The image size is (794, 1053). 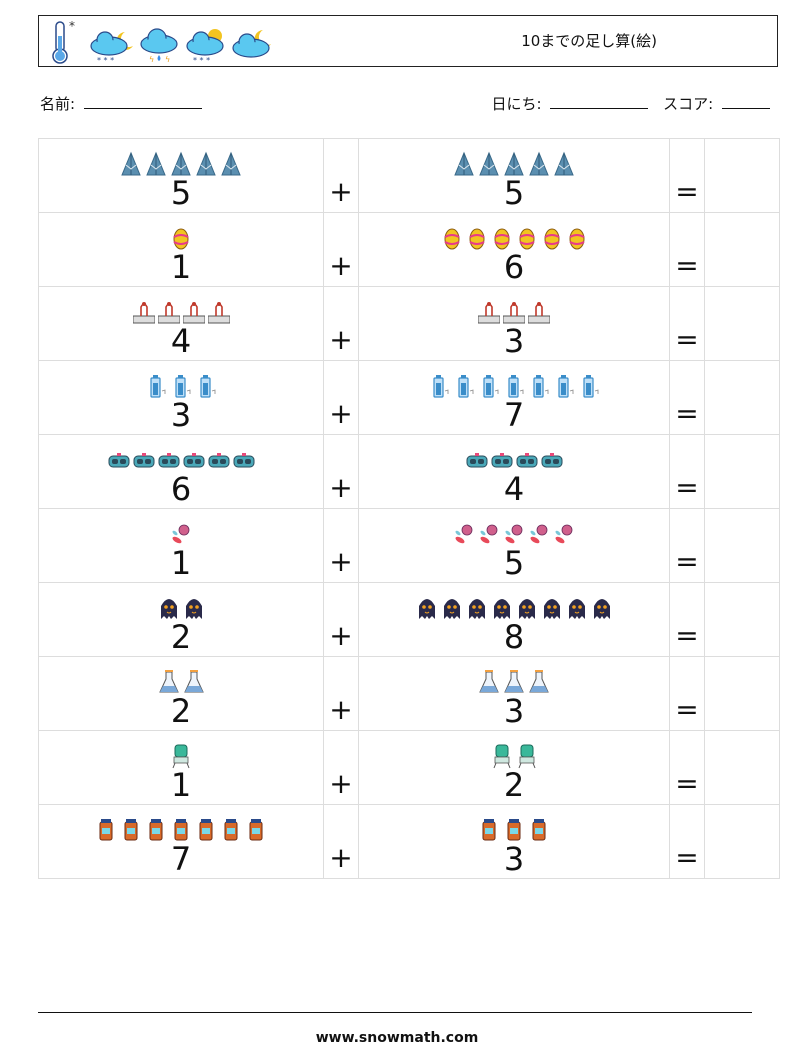 What do you see at coordinates (409, 471) in the screenshot?
I see `problem-row: 6 +4 =` at bounding box center [409, 471].